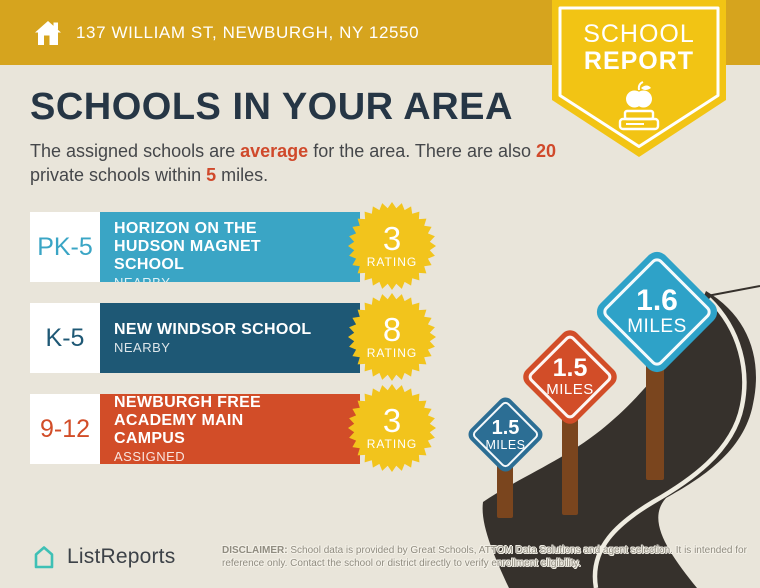 This screenshot has height=588, width=760. I want to click on distant-road-line, so click(733, 291).